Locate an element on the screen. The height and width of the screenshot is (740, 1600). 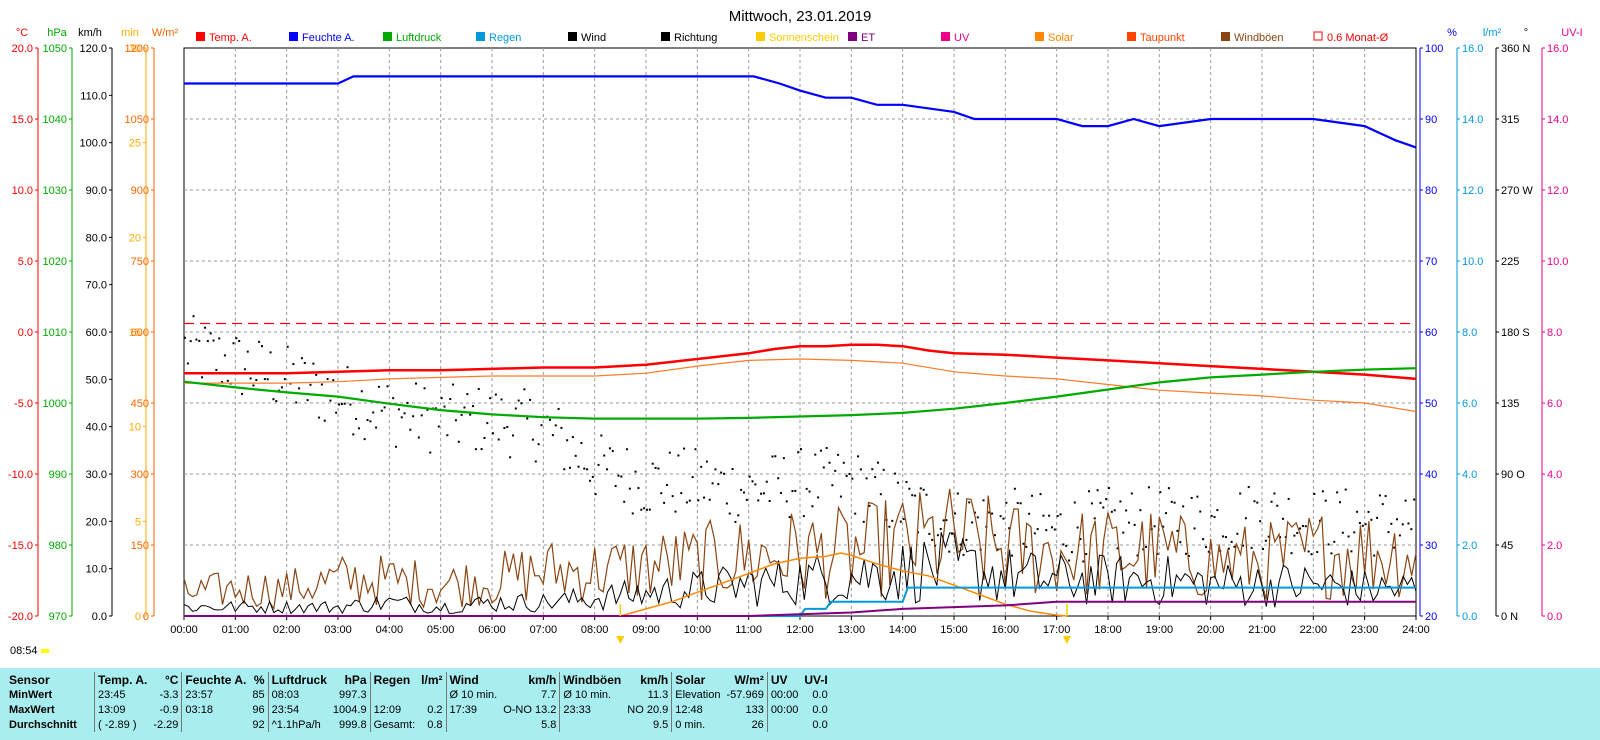
legend-swatch is located at coordinates (665, 36).